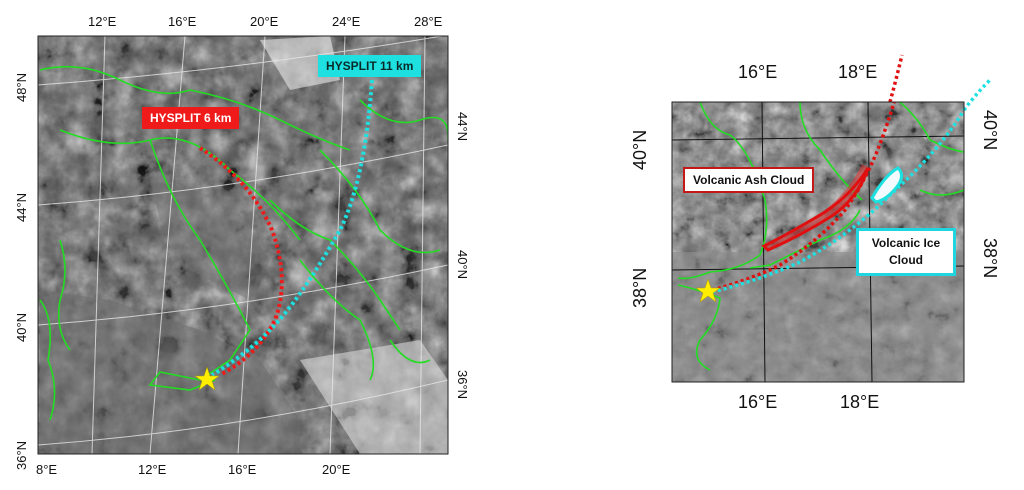 This screenshot has height=490, width=1024. What do you see at coordinates (990, 130) in the screenshot?
I see `right-map-right-tick: 40°N` at bounding box center [990, 130].